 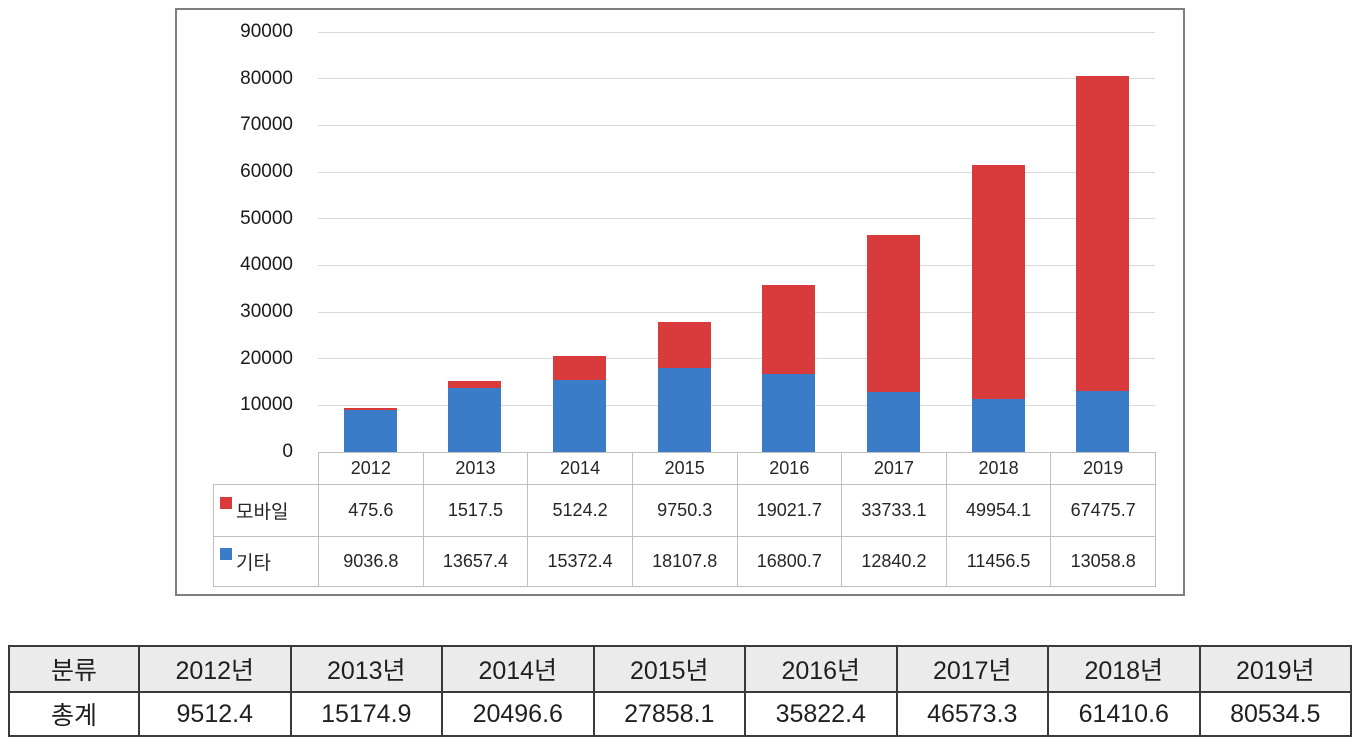 I want to click on bar-segment-모바일-2014, so click(x=580, y=368).